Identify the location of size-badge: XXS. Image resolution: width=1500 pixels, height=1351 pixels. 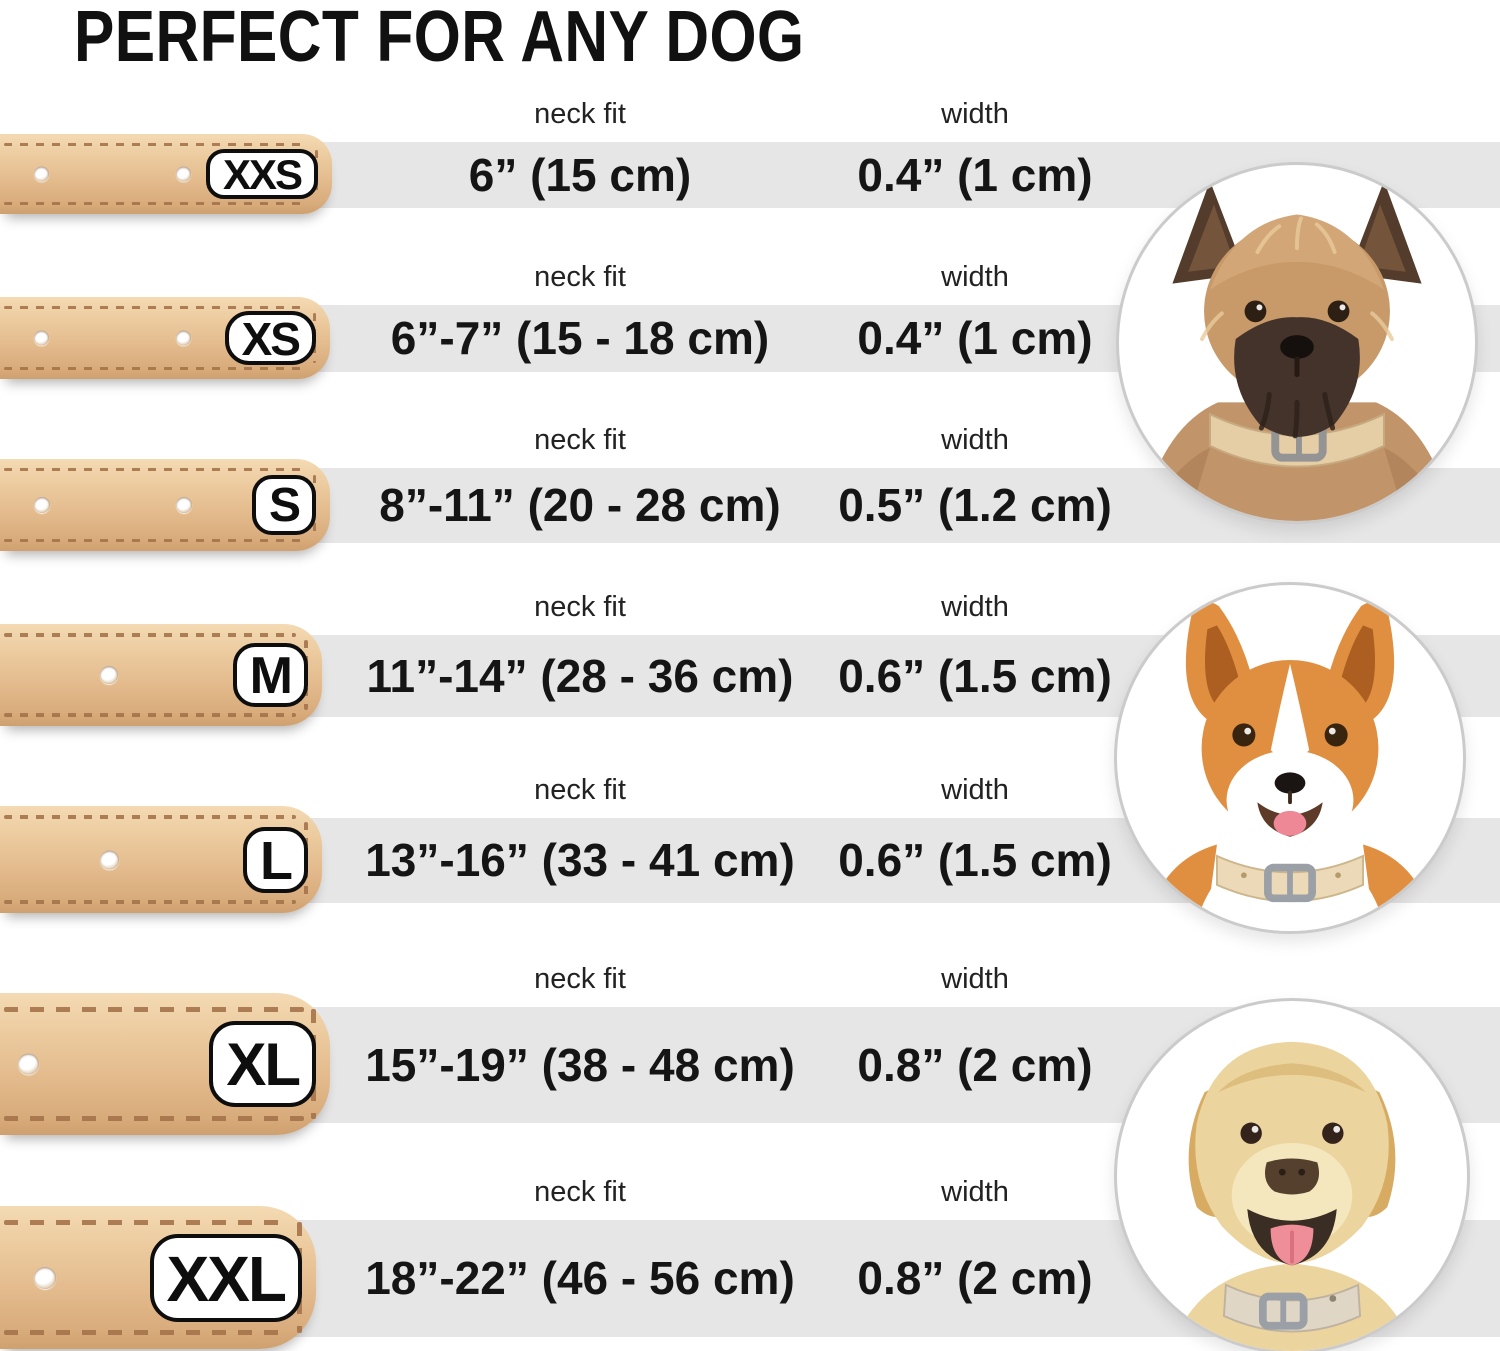
(261, 174).